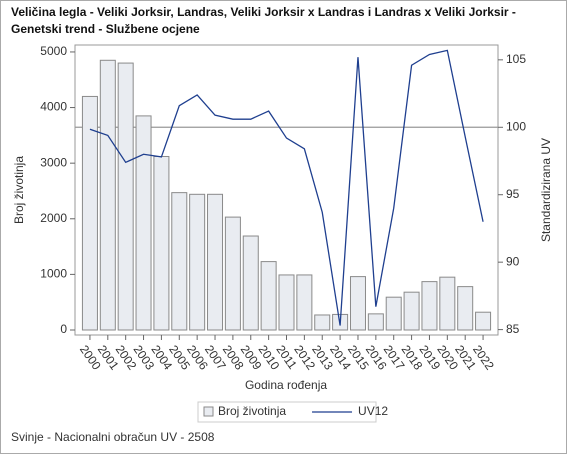 Image resolution: width=567 pixels, height=454 pixels. What do you see at coordinates (516, 126) in the screenshot?
I see `y2-tick-label: 100` at bounding box center [516, 126].